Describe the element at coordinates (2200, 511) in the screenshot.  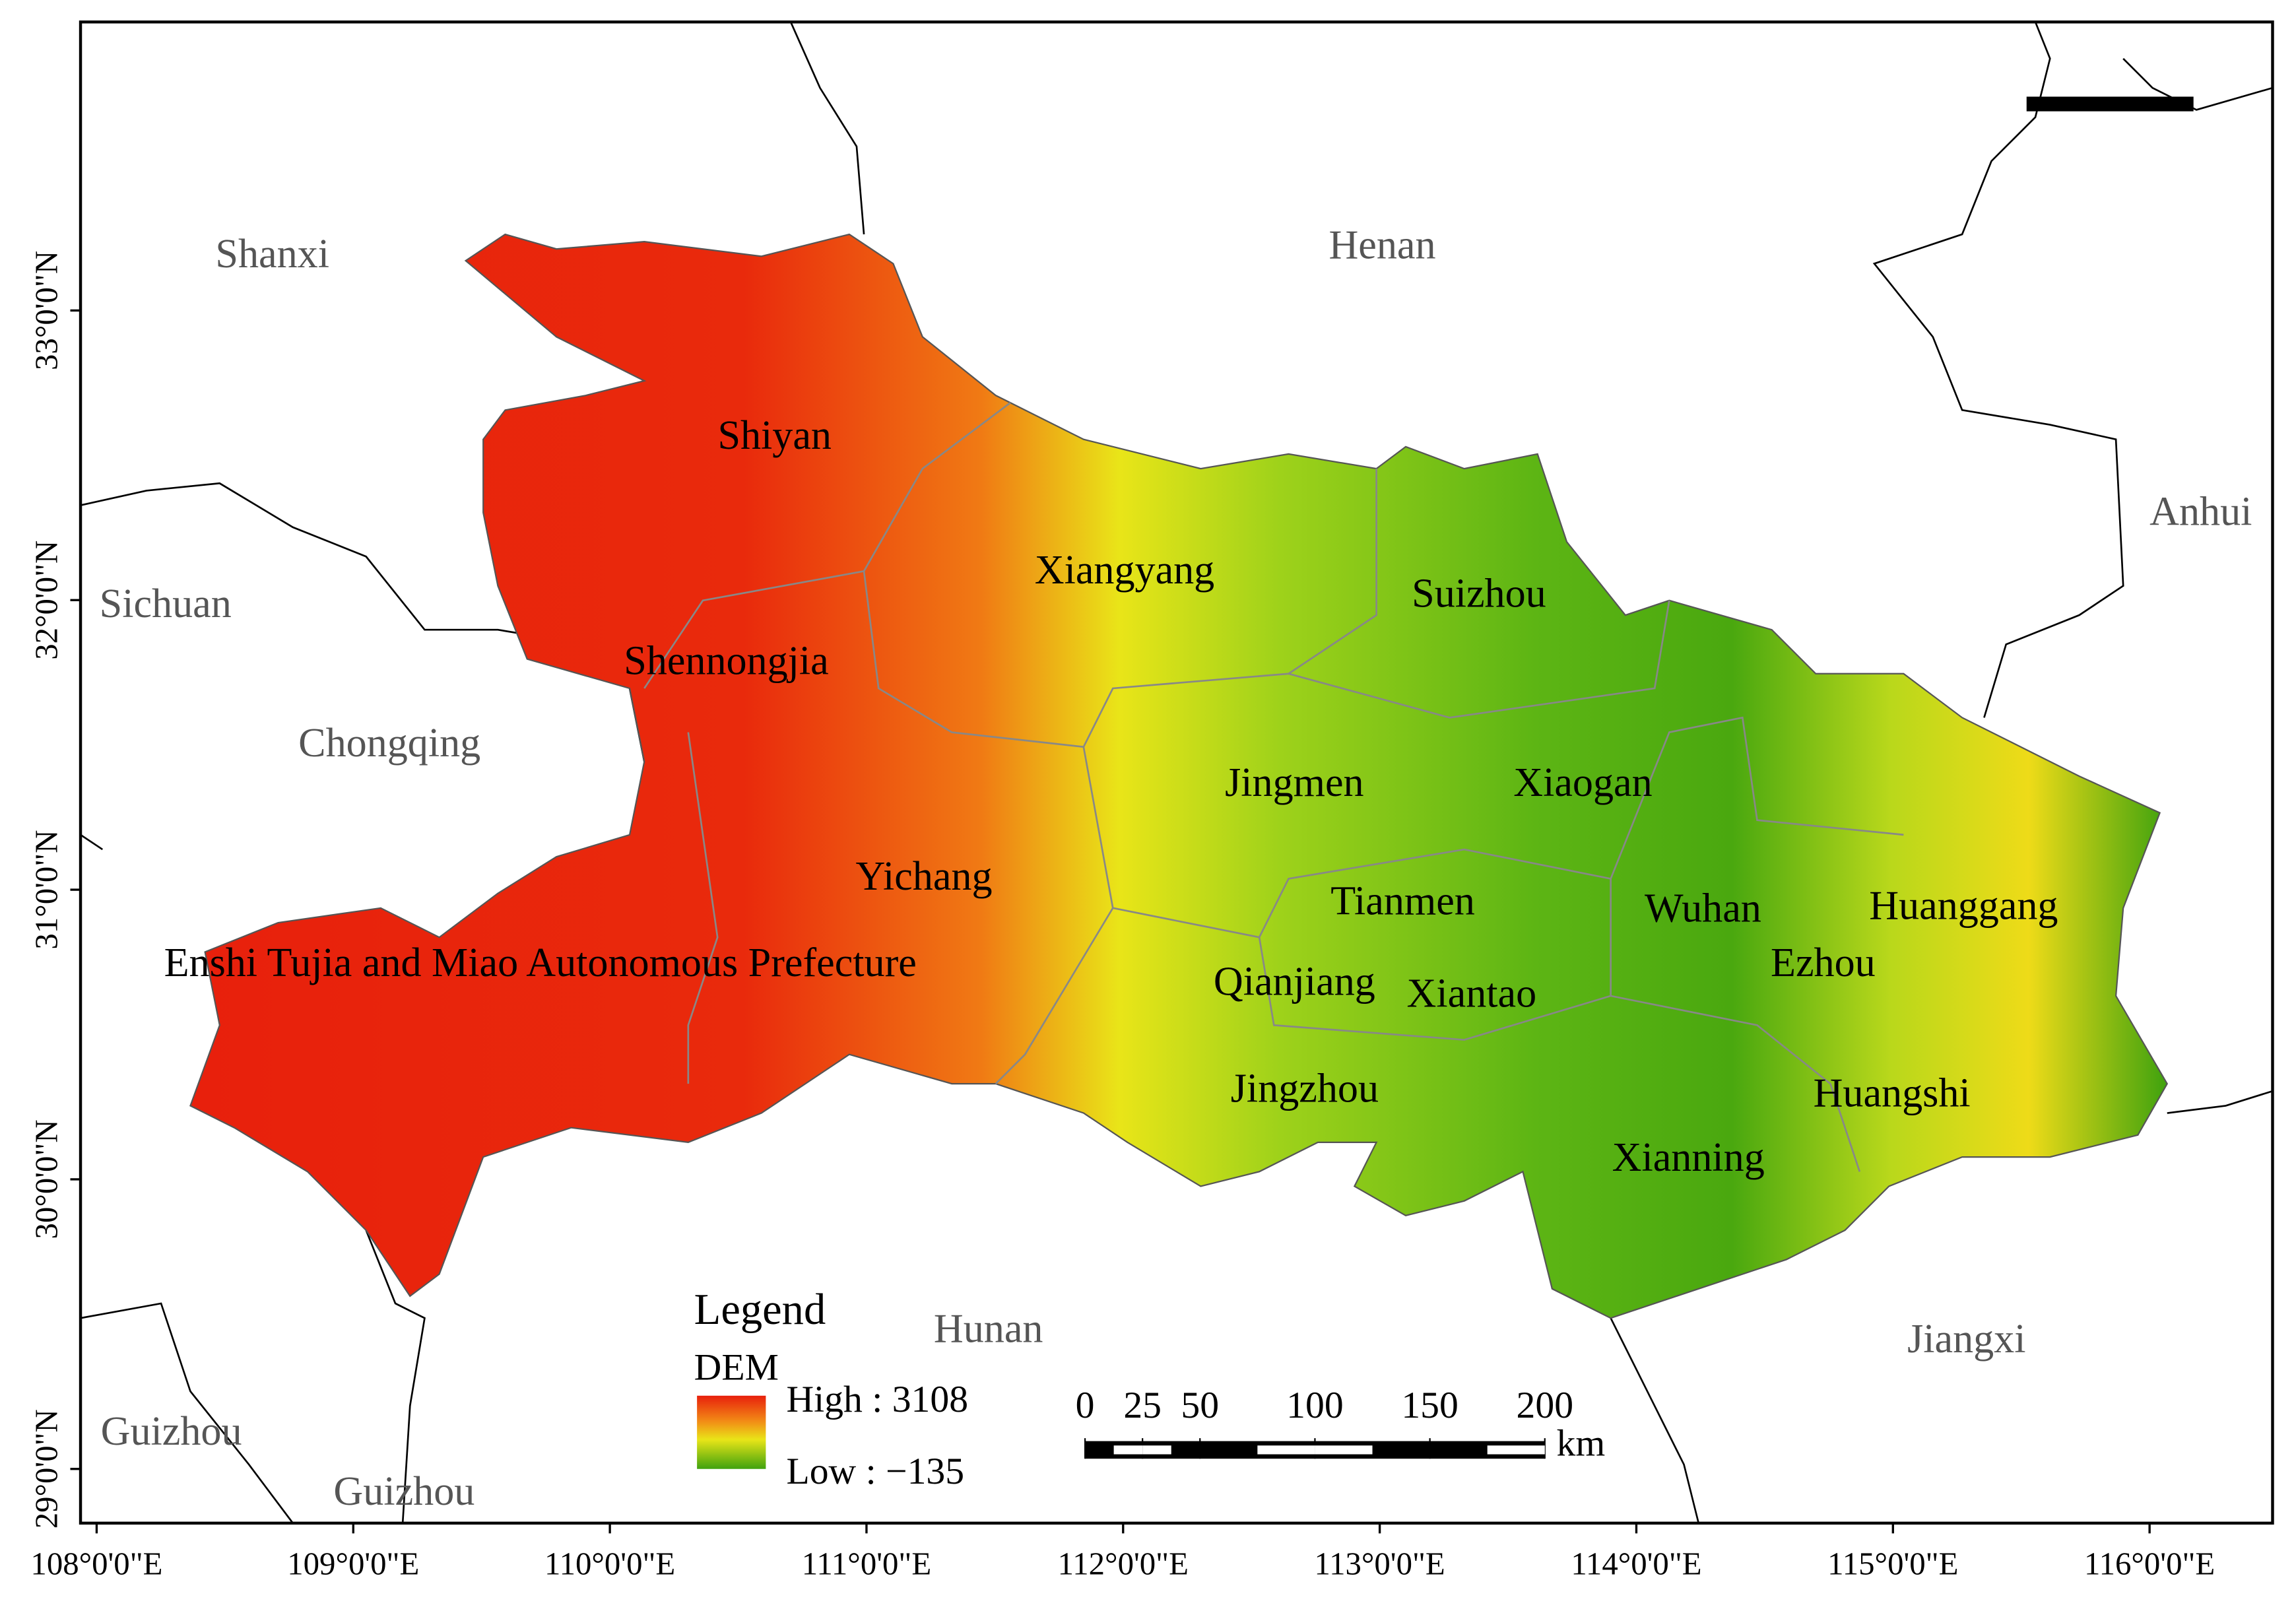
I see `province-label: Anhui` at that location.